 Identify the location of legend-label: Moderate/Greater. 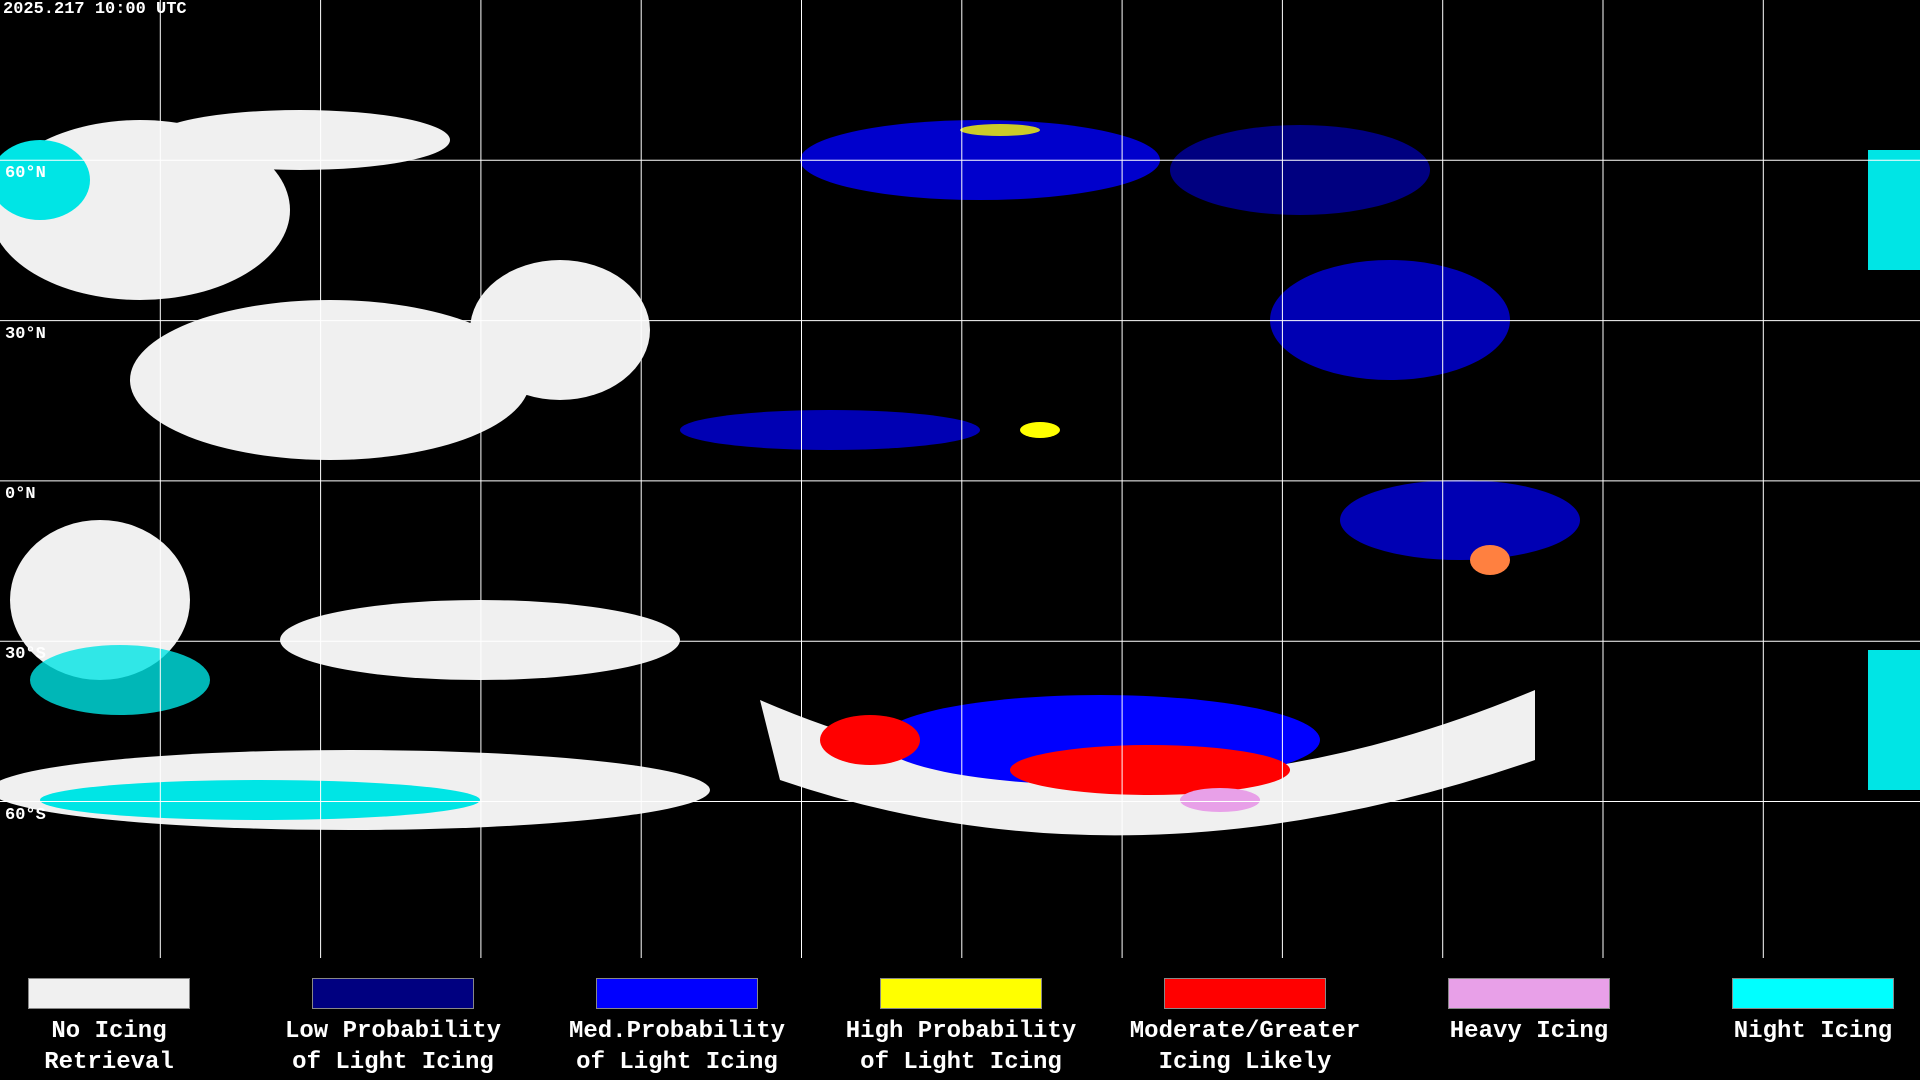
(1245, 1031).